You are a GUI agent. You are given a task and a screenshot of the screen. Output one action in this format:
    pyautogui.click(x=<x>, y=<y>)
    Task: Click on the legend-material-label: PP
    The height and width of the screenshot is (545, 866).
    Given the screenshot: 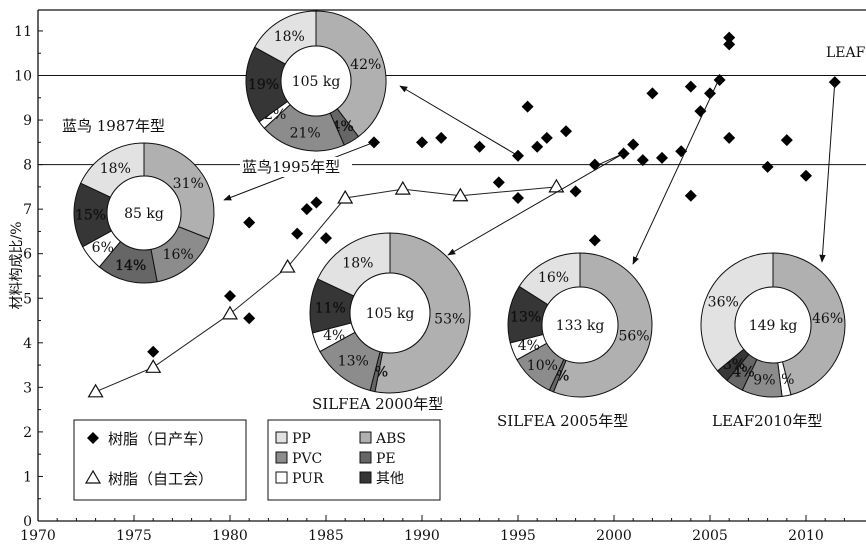 What is the action you would take?
    pyautogui.click(x=301, y=439)
    